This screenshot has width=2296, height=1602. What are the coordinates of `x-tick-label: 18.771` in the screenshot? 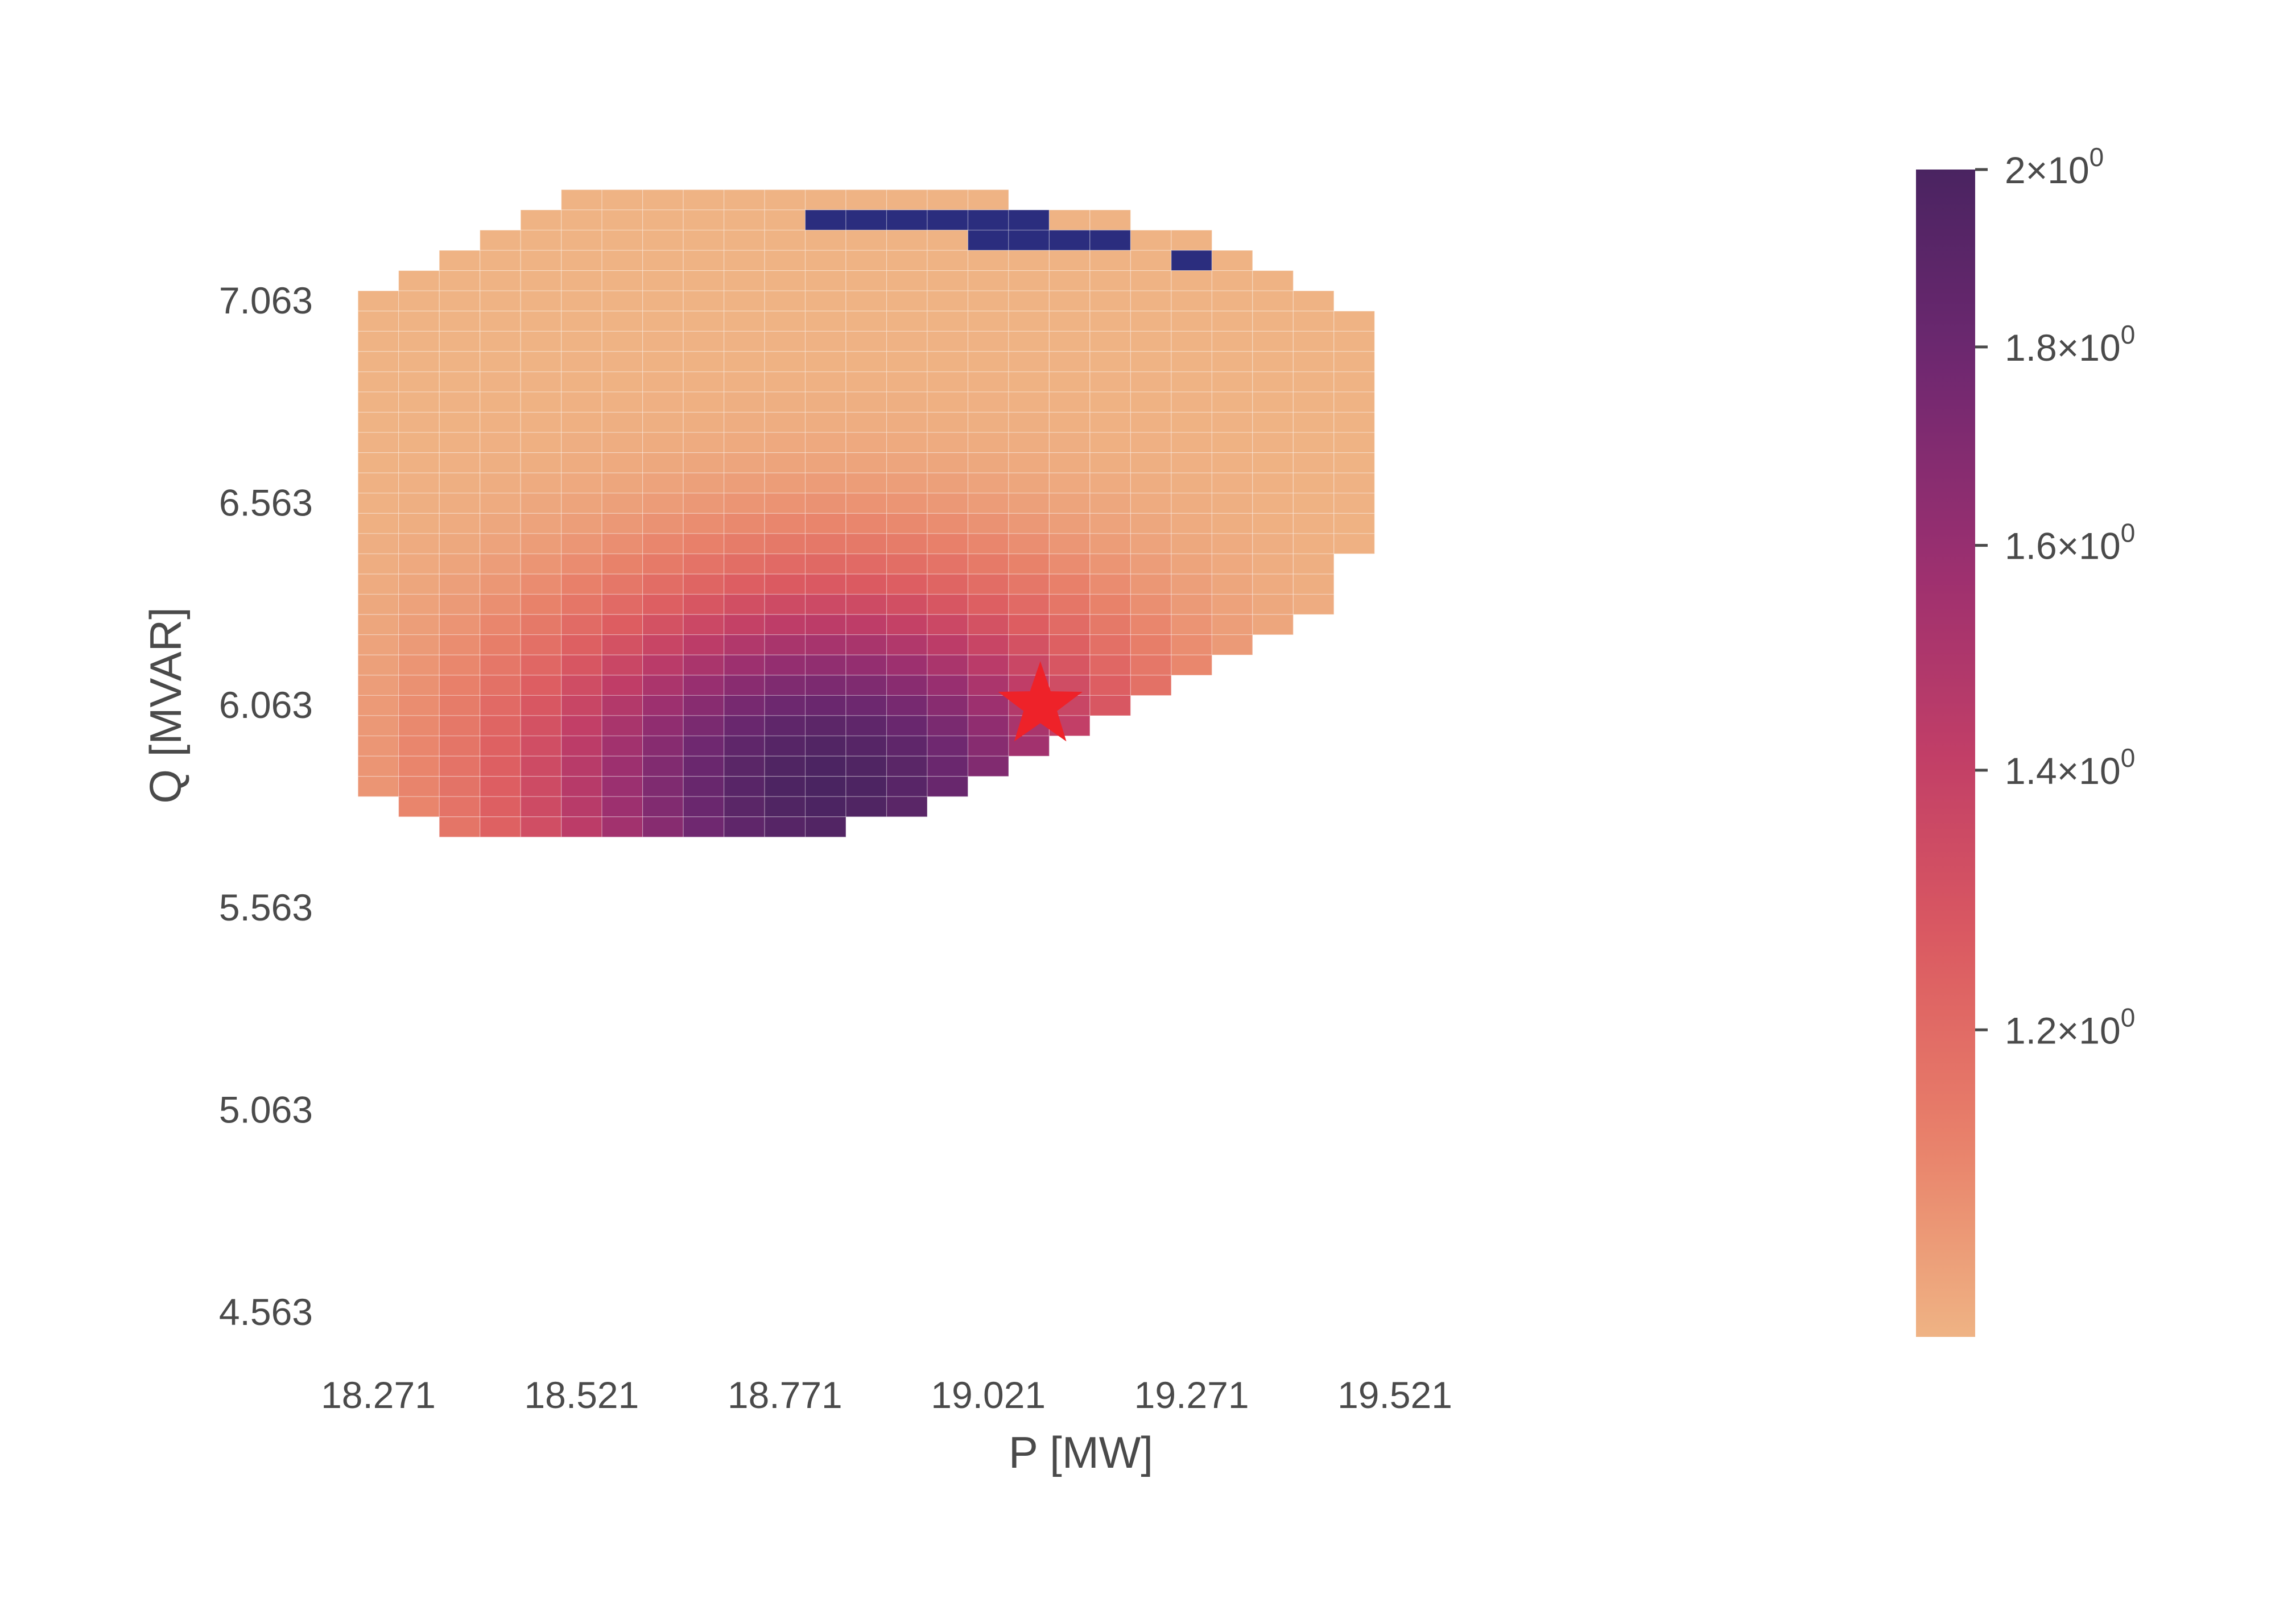 It's located at (785, 1395).